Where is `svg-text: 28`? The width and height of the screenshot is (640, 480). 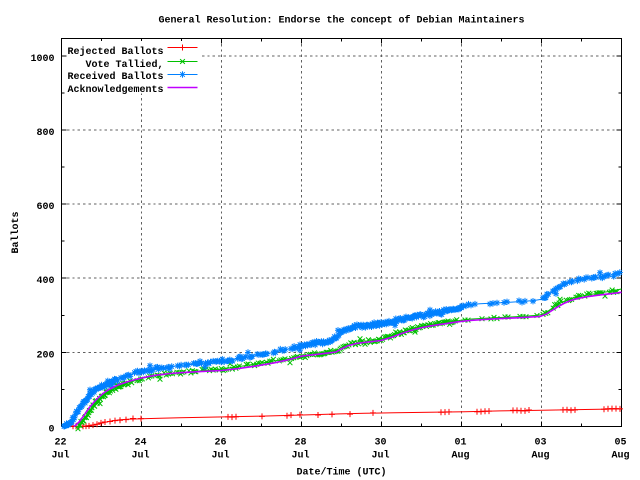 svg-text: 28 is located at coordinates (300, 443).